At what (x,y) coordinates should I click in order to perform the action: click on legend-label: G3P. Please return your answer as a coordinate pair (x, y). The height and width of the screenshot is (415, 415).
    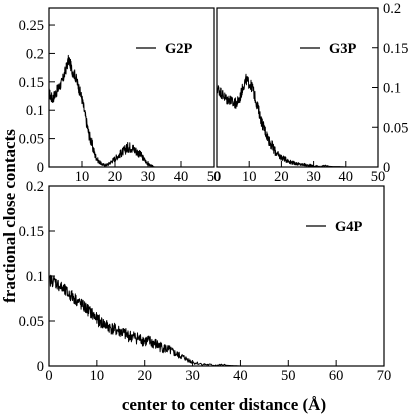
    Looking at the image, I should click on (343, 49).